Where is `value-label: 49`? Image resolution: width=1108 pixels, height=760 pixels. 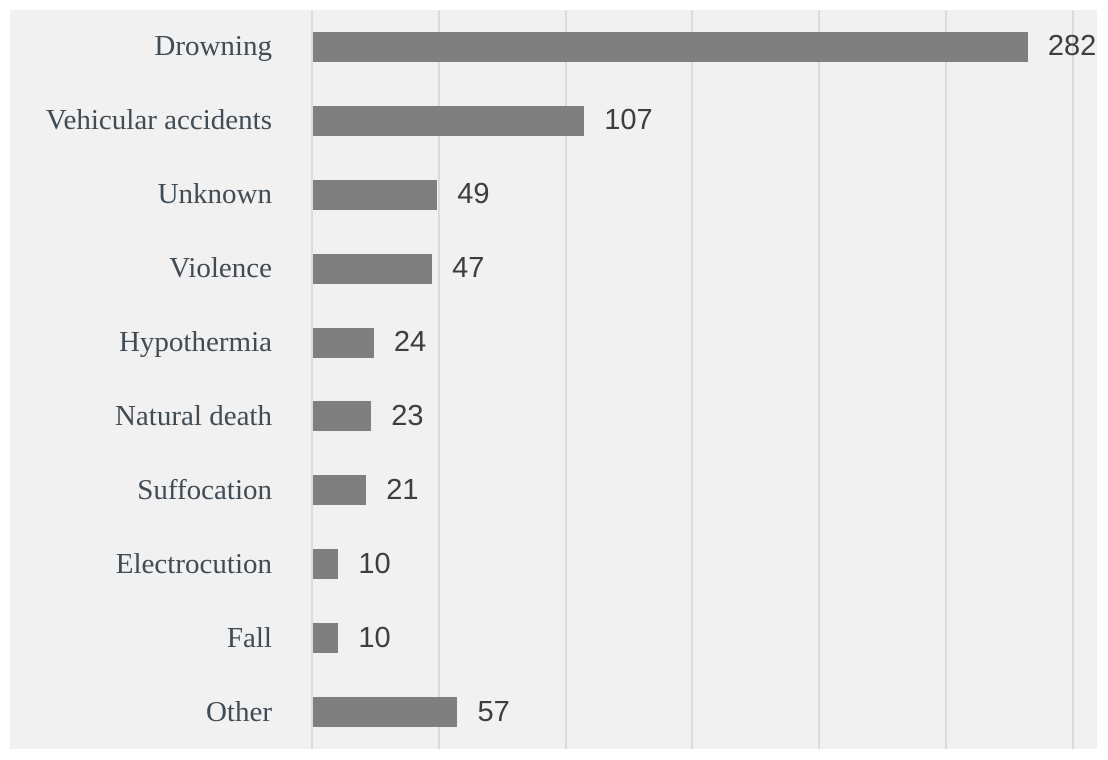 value-label: 49 is located at coordinates (473, 194).